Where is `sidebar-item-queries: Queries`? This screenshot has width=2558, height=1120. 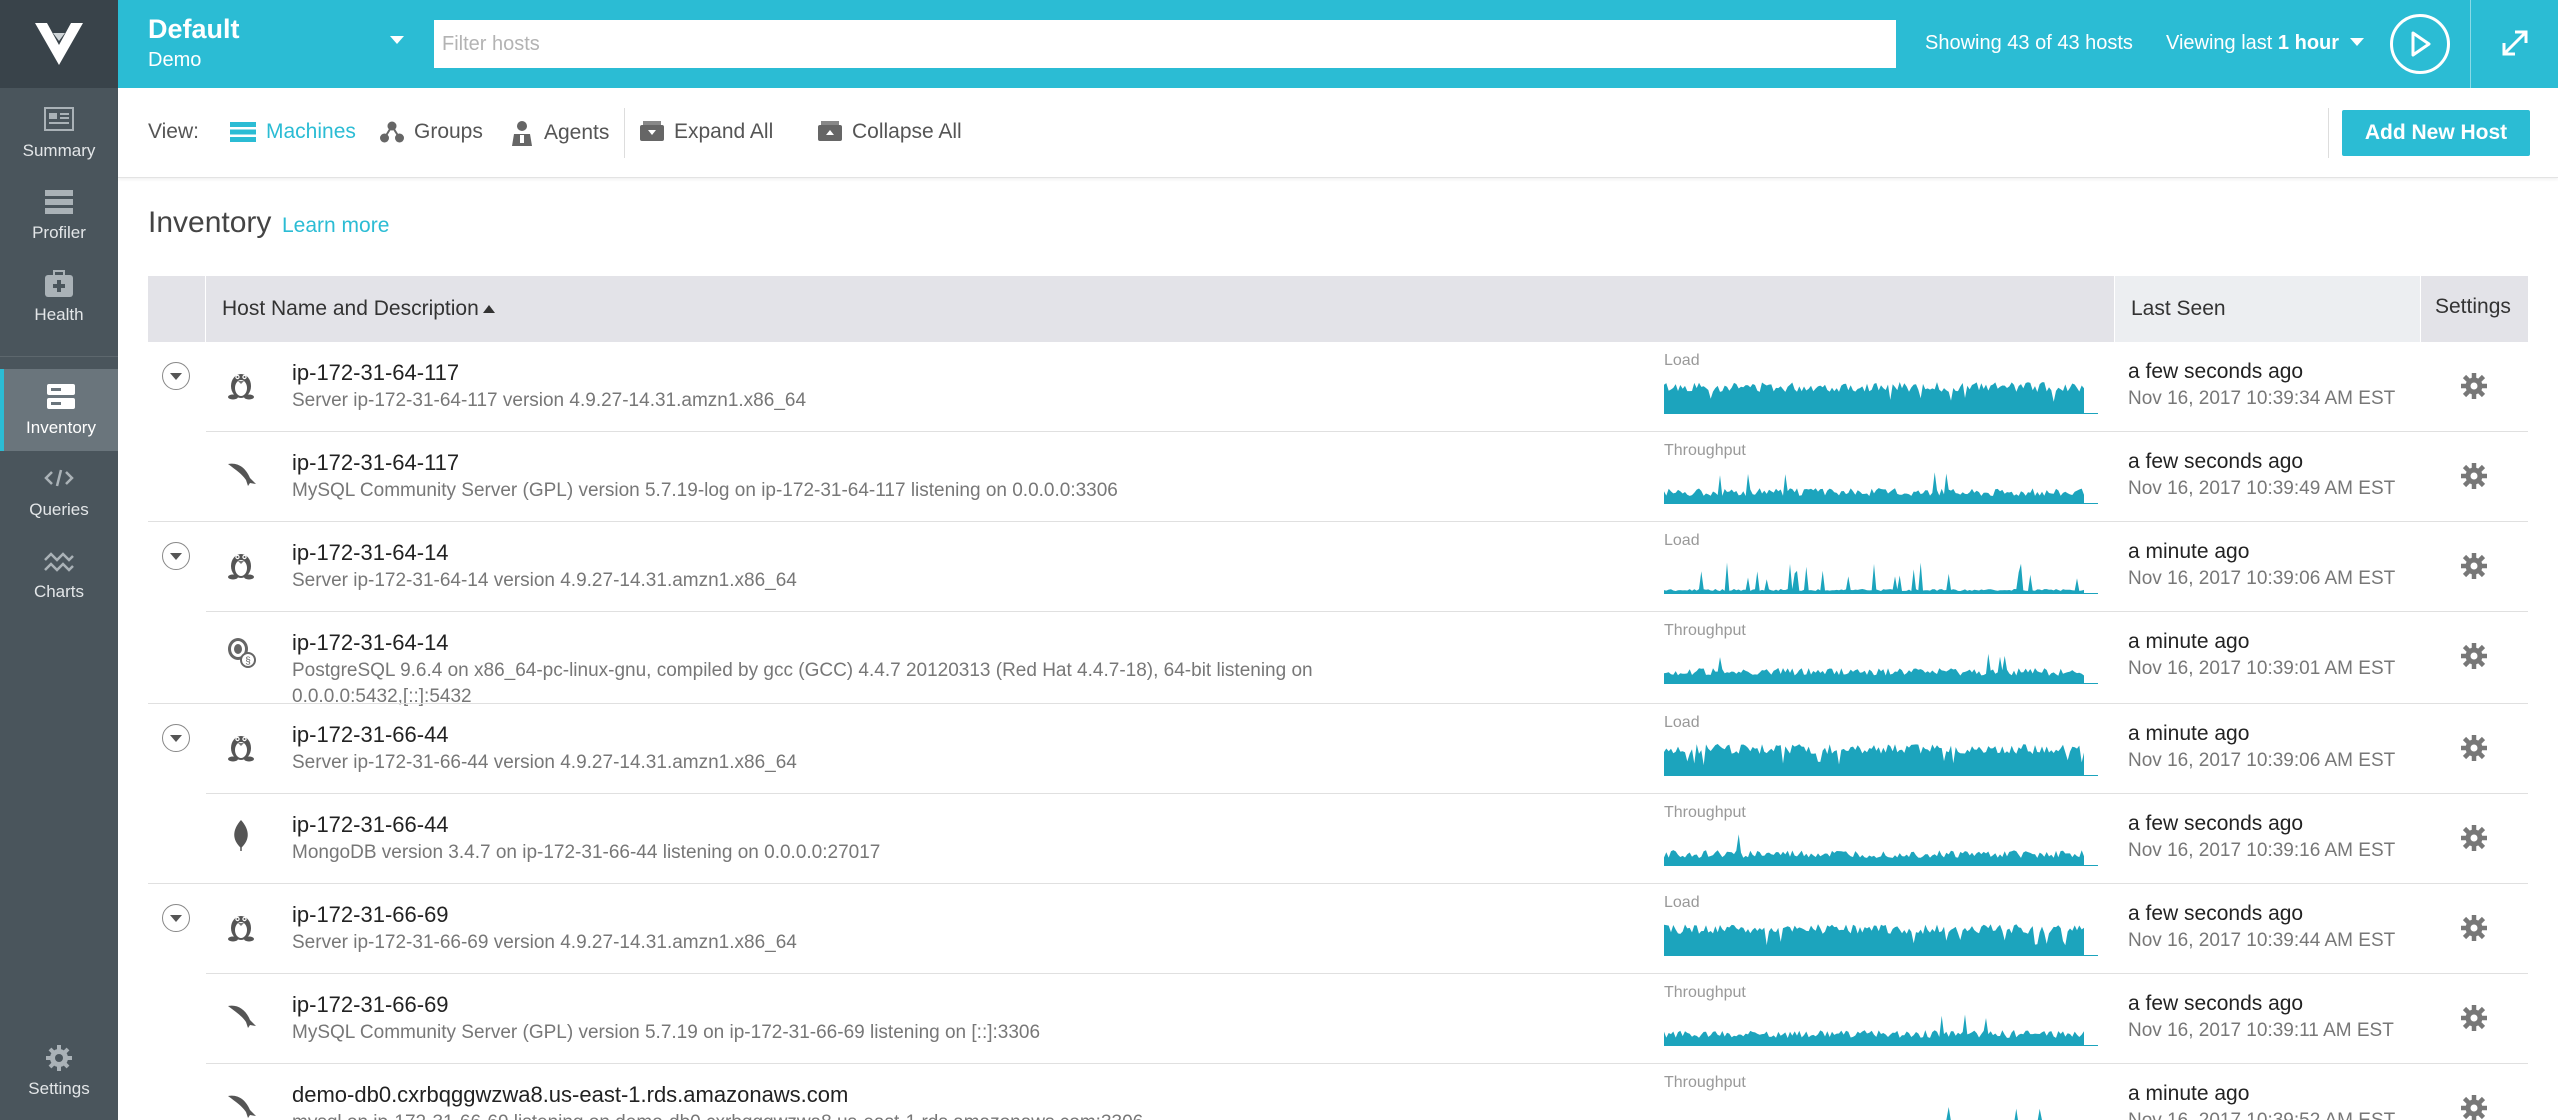 sidebar-item-queries: Queries is located at coordinates (59, 492).